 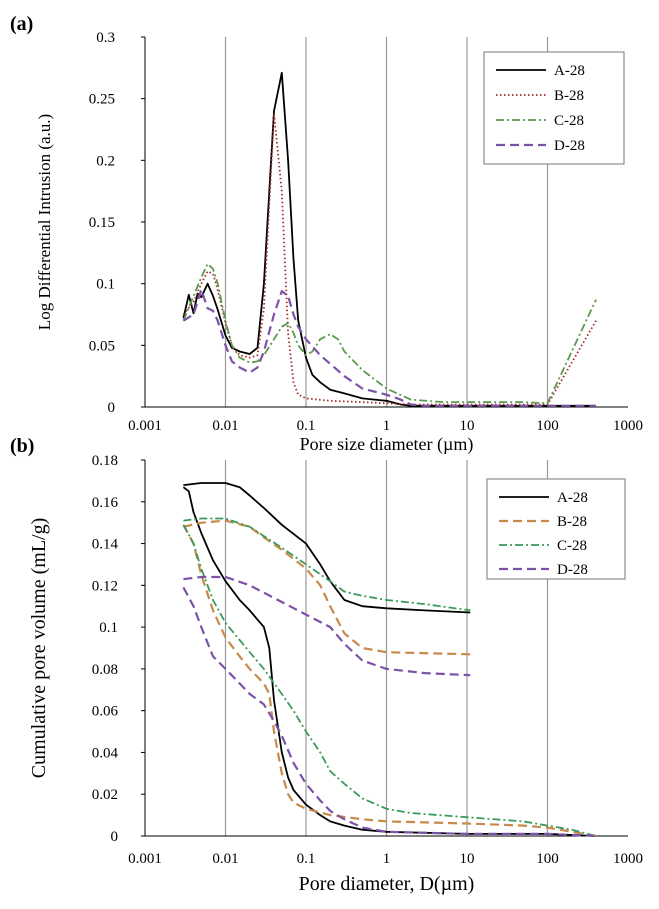 What do you see at coordinates (105, 461) in the screenshot?
I see `y-tick-label: 0.18` at bounding box center [105, 461].